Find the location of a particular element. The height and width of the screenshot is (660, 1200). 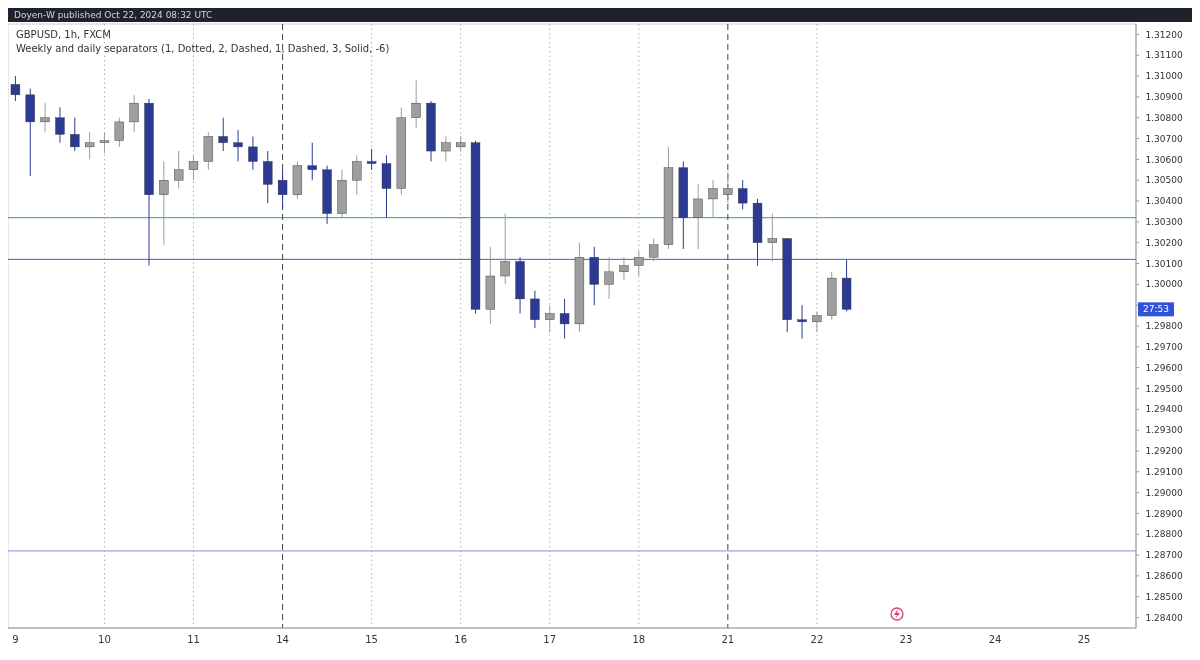

y-tick-label: 1.30800 is located at coordinates (1164, 117).